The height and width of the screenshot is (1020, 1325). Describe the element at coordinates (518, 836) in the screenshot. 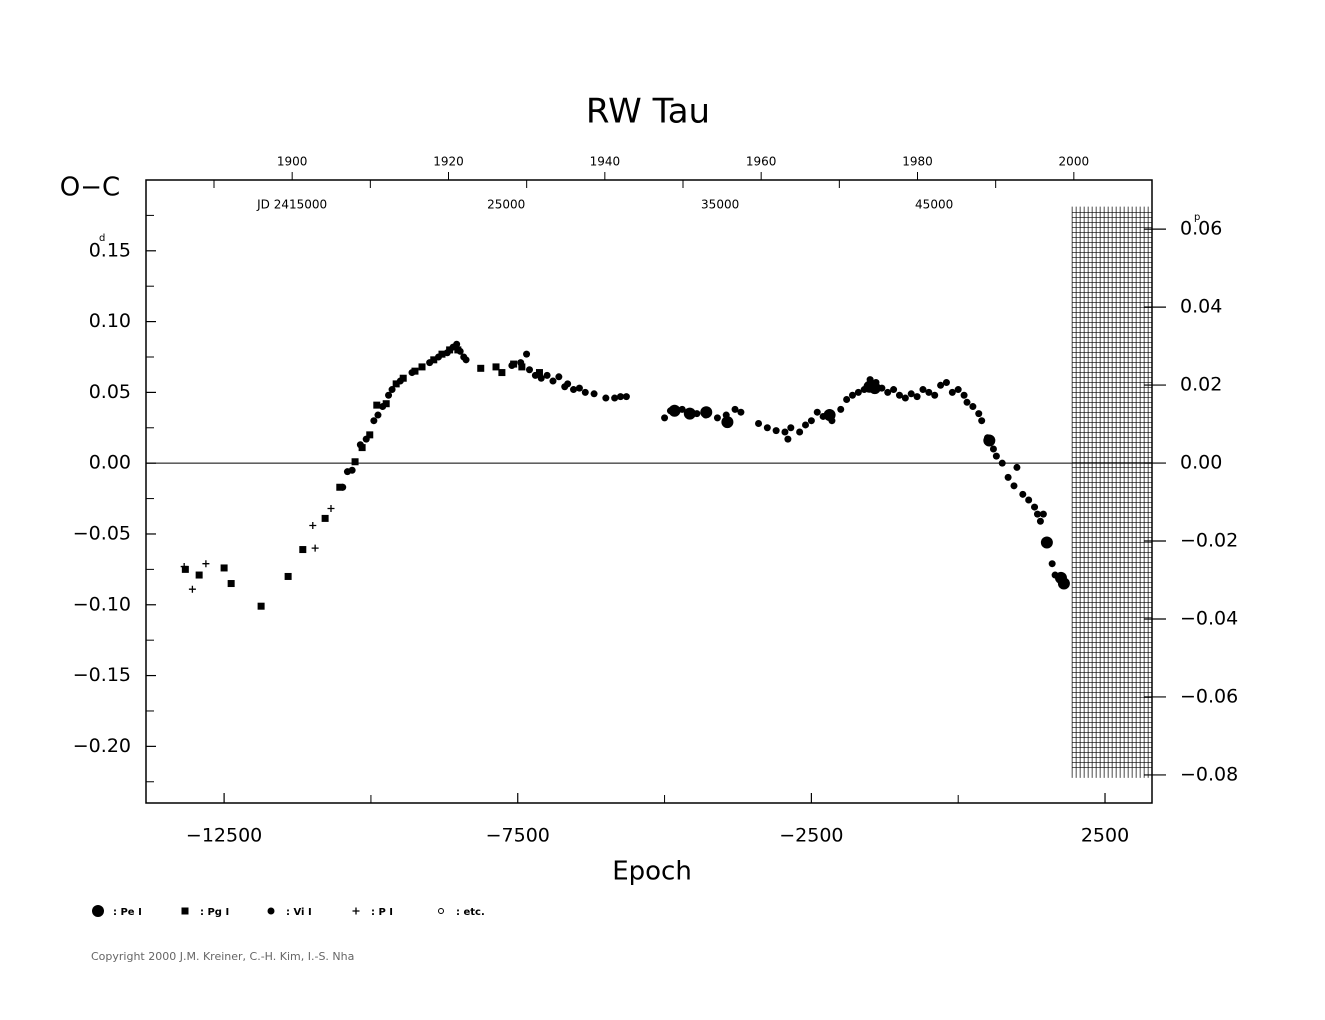

I see `x-tick-label: −7500` at that location.